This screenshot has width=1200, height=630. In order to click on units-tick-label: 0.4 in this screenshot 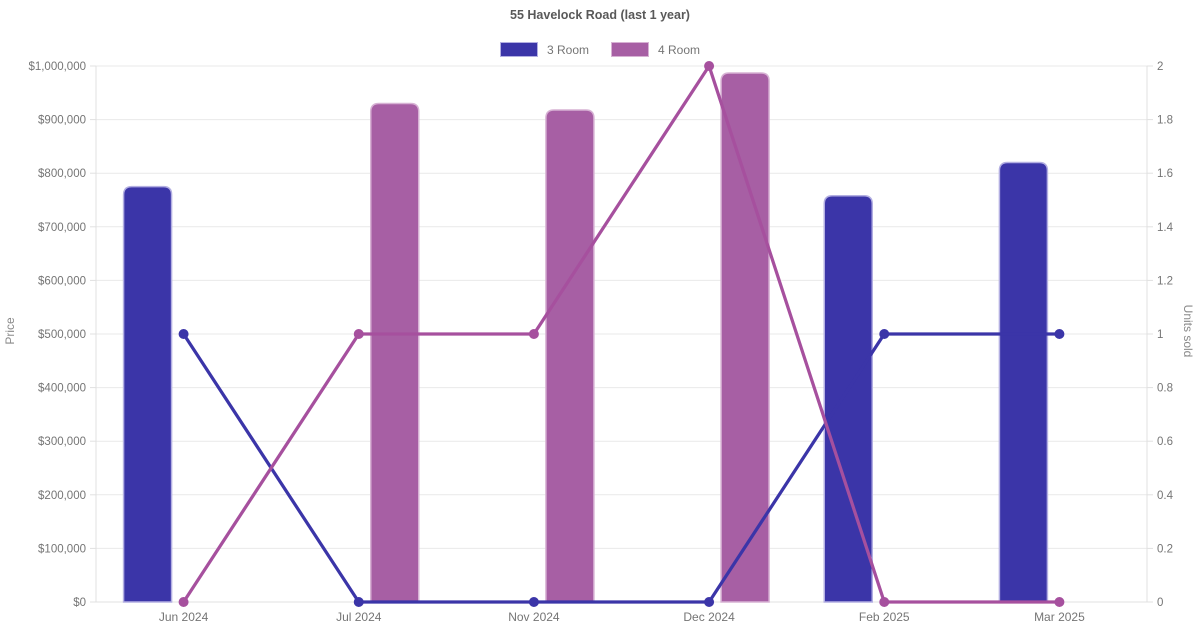, I will do `click(1165, 496)`.